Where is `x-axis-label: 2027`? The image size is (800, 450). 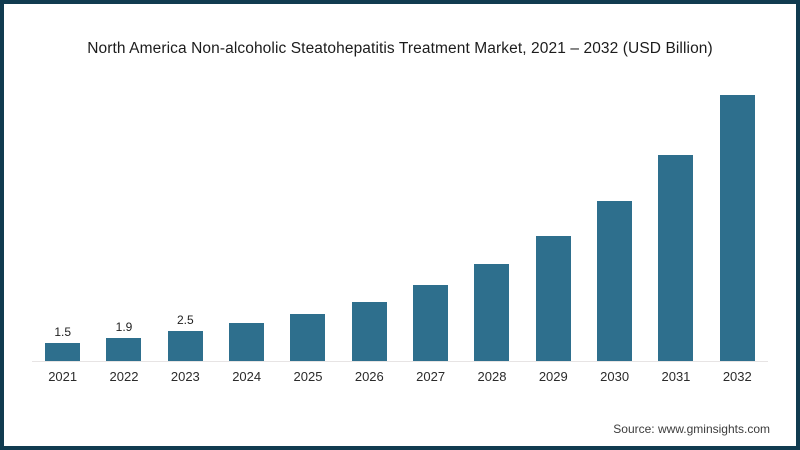 x-axis-label: 2027 is located at coordinates (431, 376).